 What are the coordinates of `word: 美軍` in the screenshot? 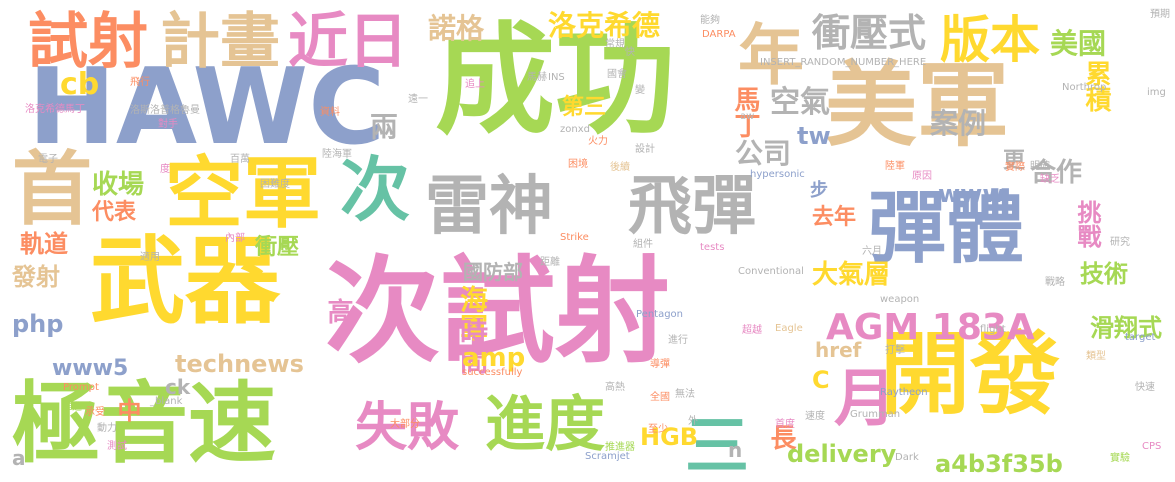 It's located at (917, 105).